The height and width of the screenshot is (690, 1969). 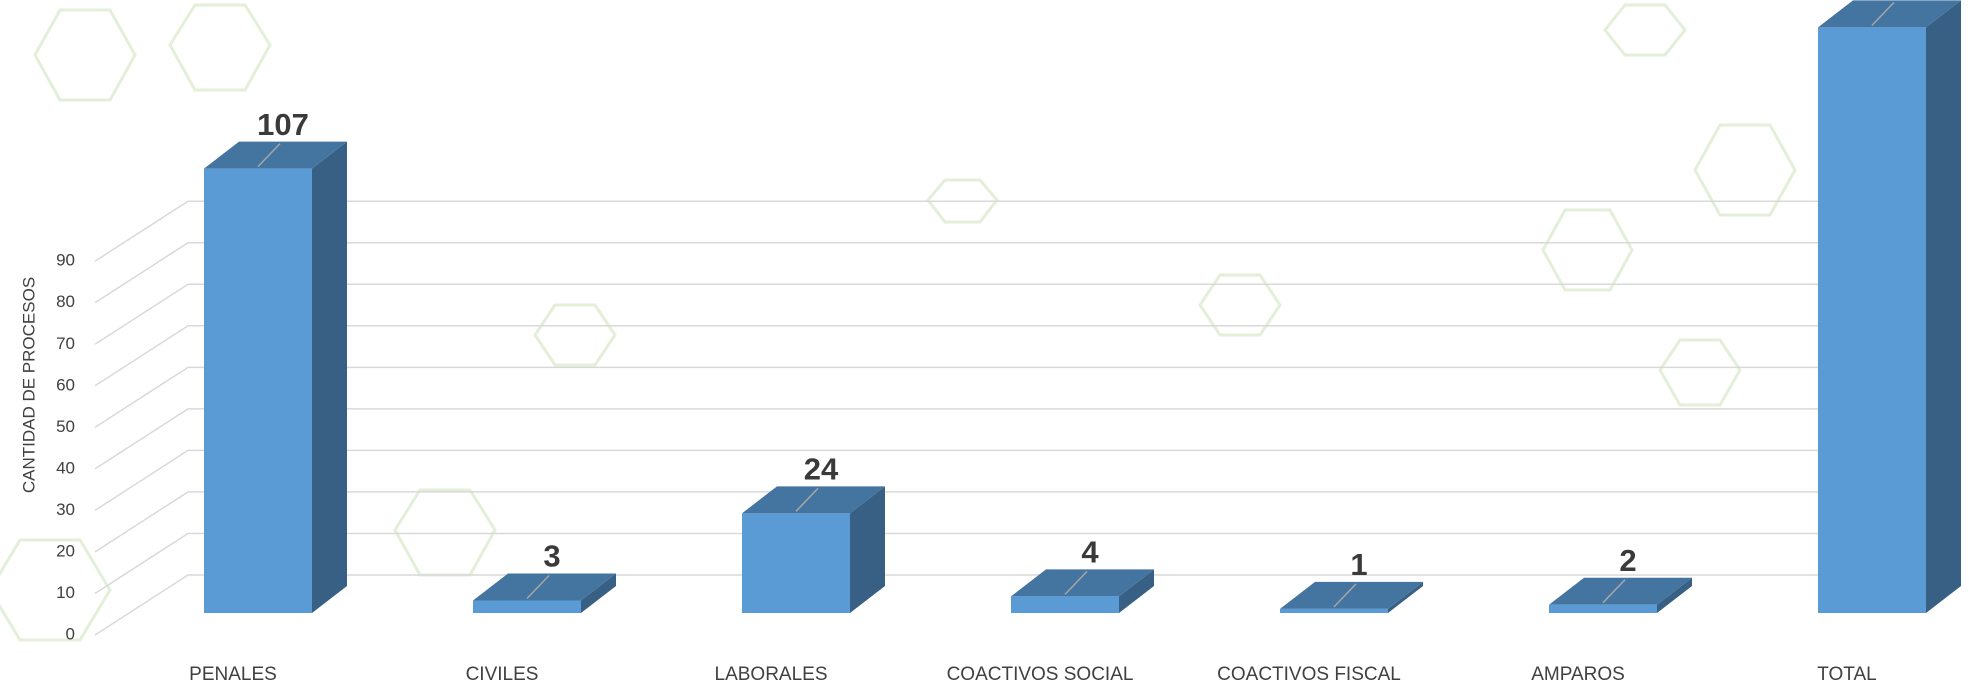 I want to click on y-tick-label: 20, so click(x=65, y=550).